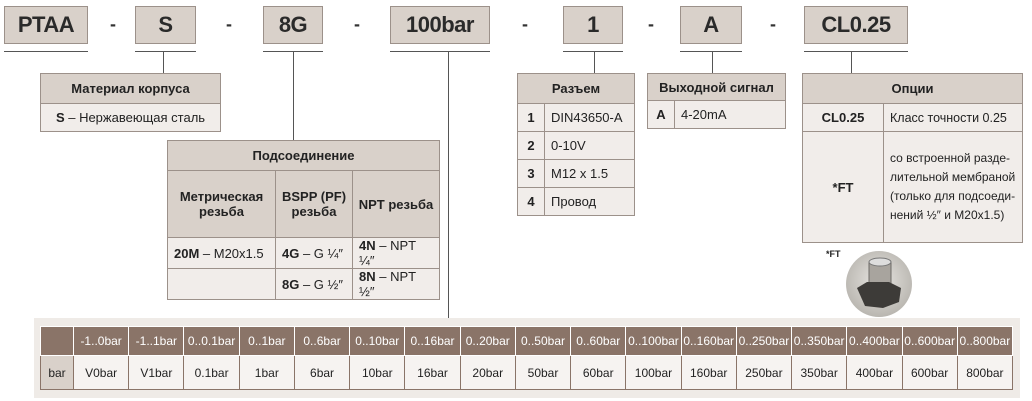 This screenshot has width=1032, height=401. I want to click on column-header: Метрическая резьба, so click(221, 204).